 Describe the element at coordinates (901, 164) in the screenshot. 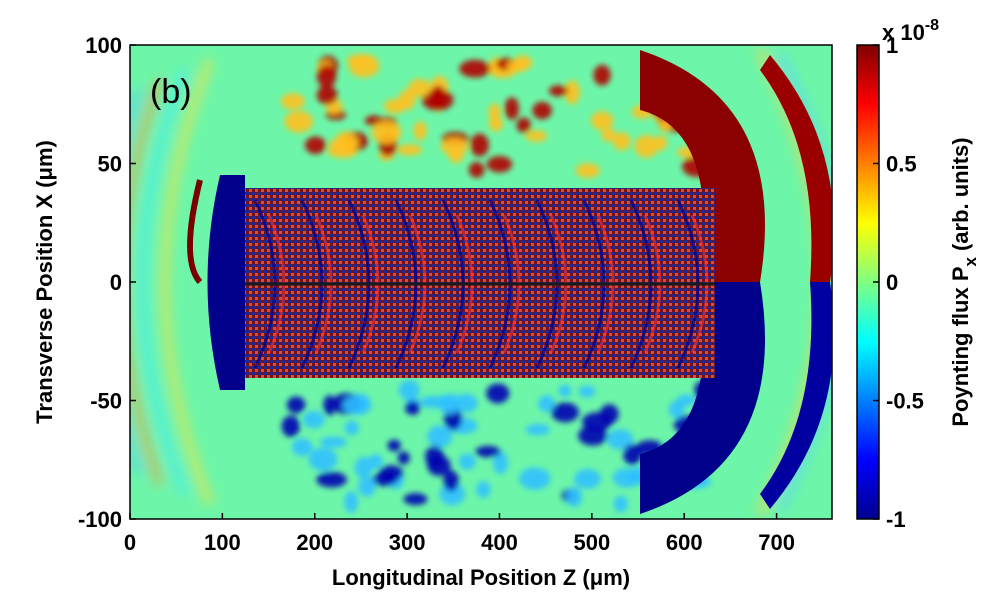

I see `colorbar-tick-label: 0.5` at that location.